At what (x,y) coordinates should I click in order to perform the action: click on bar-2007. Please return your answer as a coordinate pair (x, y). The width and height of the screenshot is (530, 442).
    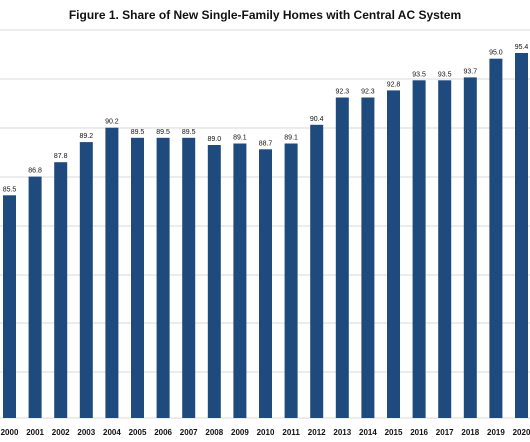
    Looking at the image, I should click on (189, 278).